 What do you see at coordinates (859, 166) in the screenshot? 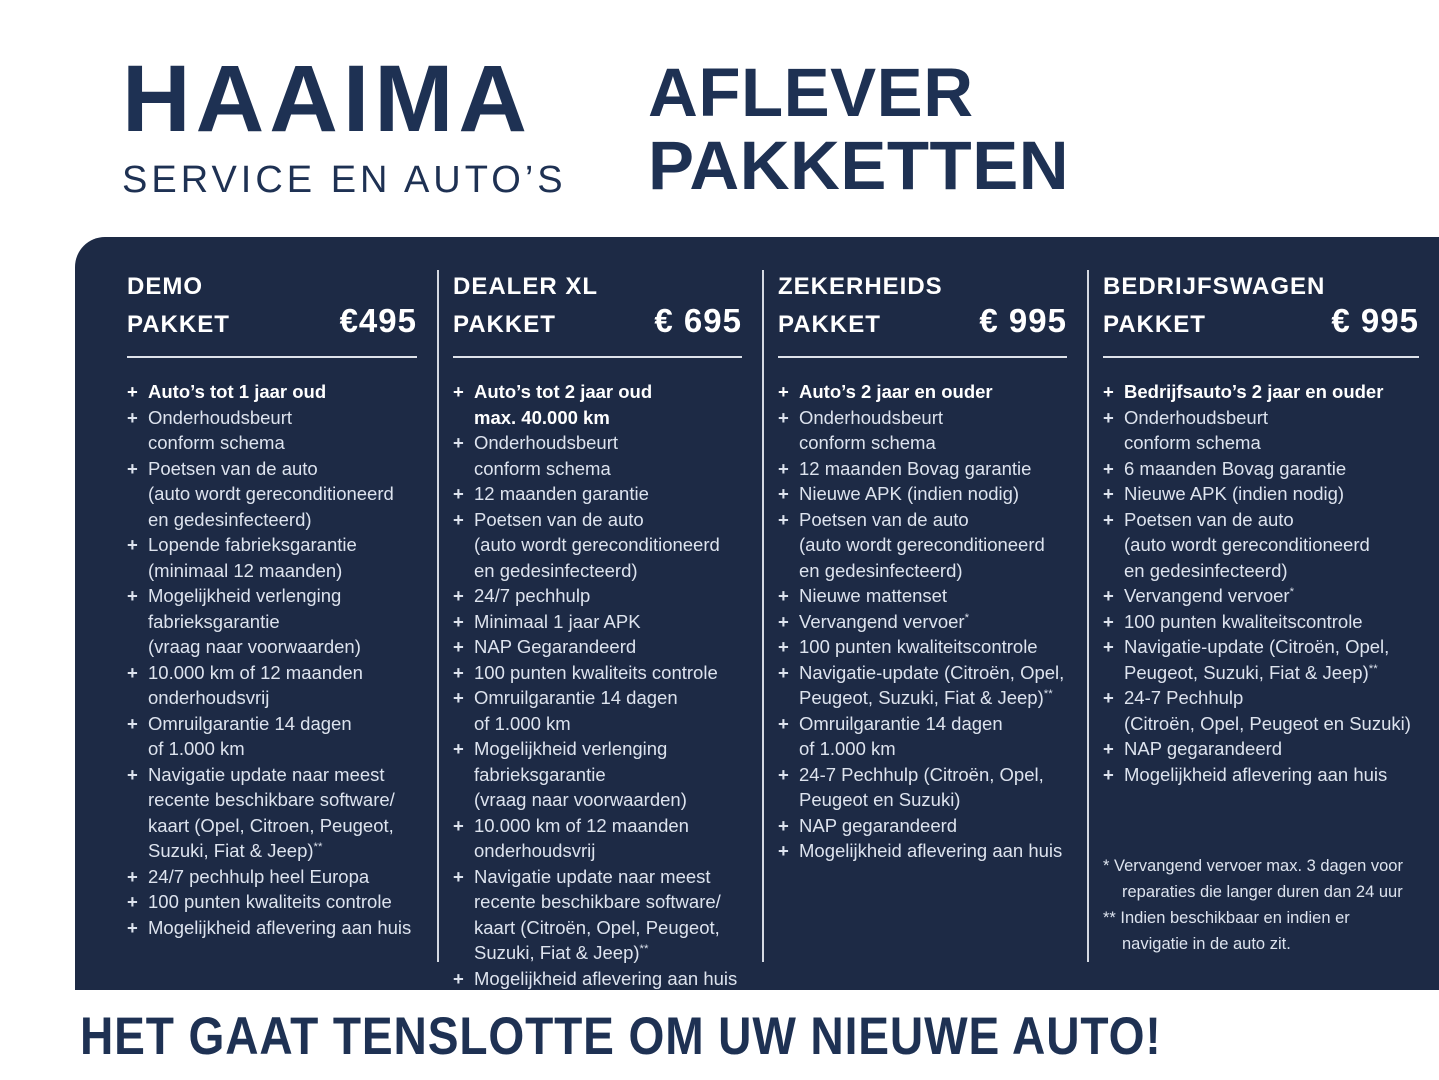
I see `page-title-line2: PAKKETTEN` at bounding box center [859, 166].